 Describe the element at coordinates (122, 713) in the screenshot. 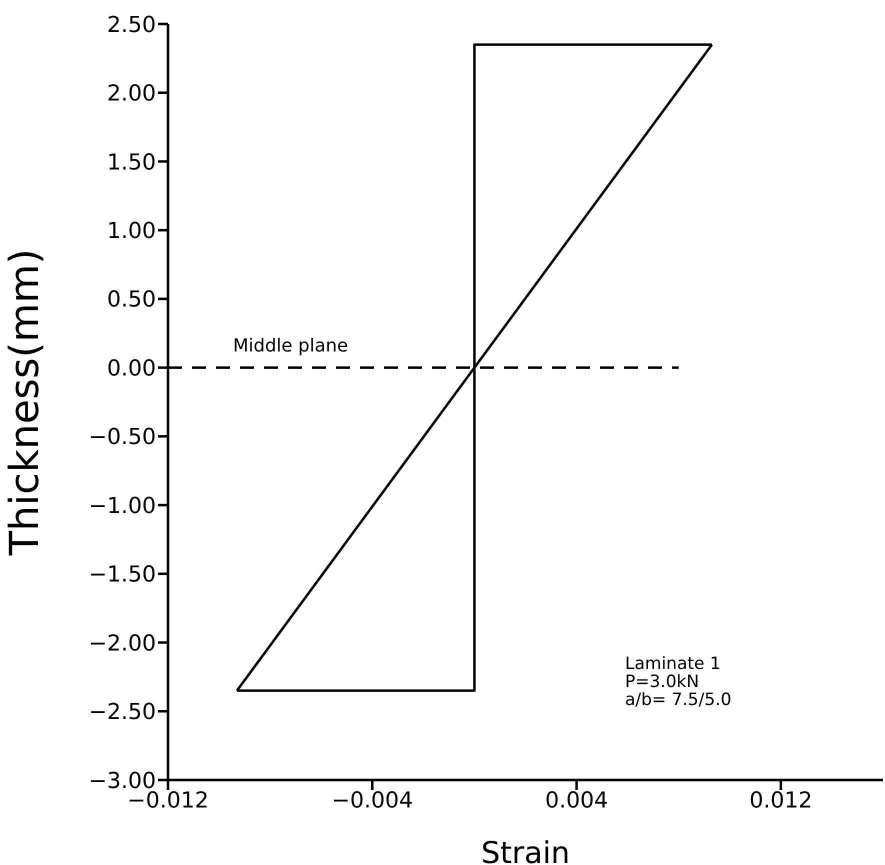

I see `y-tick-label: −2.50` at that location.